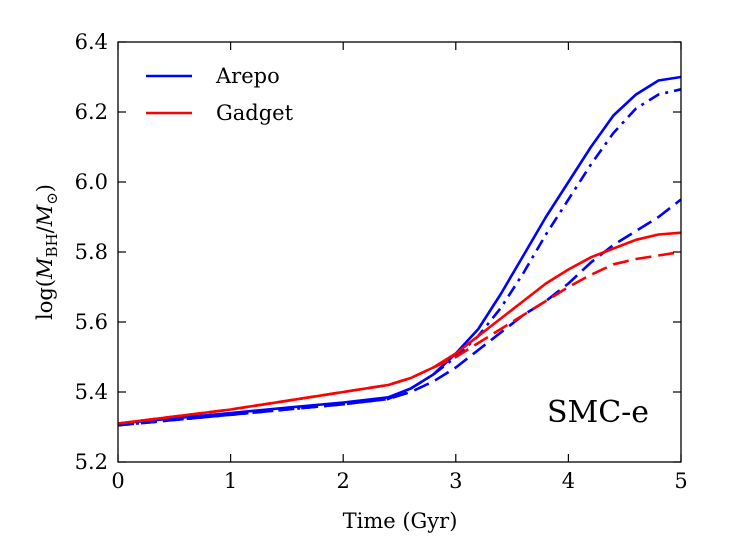 The image size is (731, 551). What do you see at coordinates (455, 481) in the screenshot?
I see `x-tick-label: 3` at bounding box center [455, 481].